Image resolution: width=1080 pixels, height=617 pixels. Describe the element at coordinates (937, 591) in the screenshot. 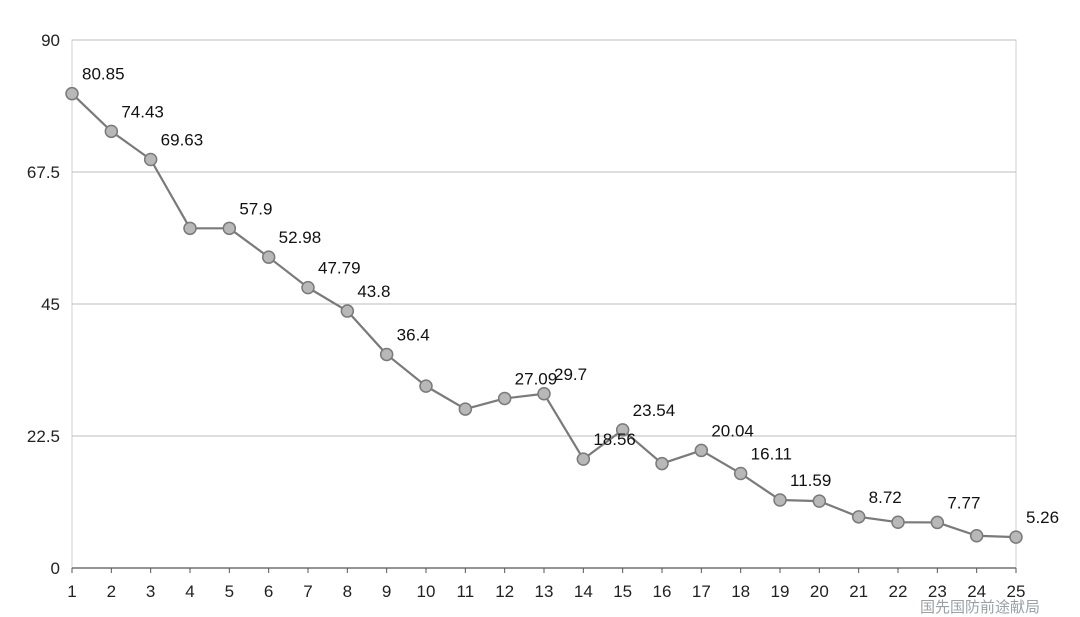

I see `x-tick-label: 23` at that location.